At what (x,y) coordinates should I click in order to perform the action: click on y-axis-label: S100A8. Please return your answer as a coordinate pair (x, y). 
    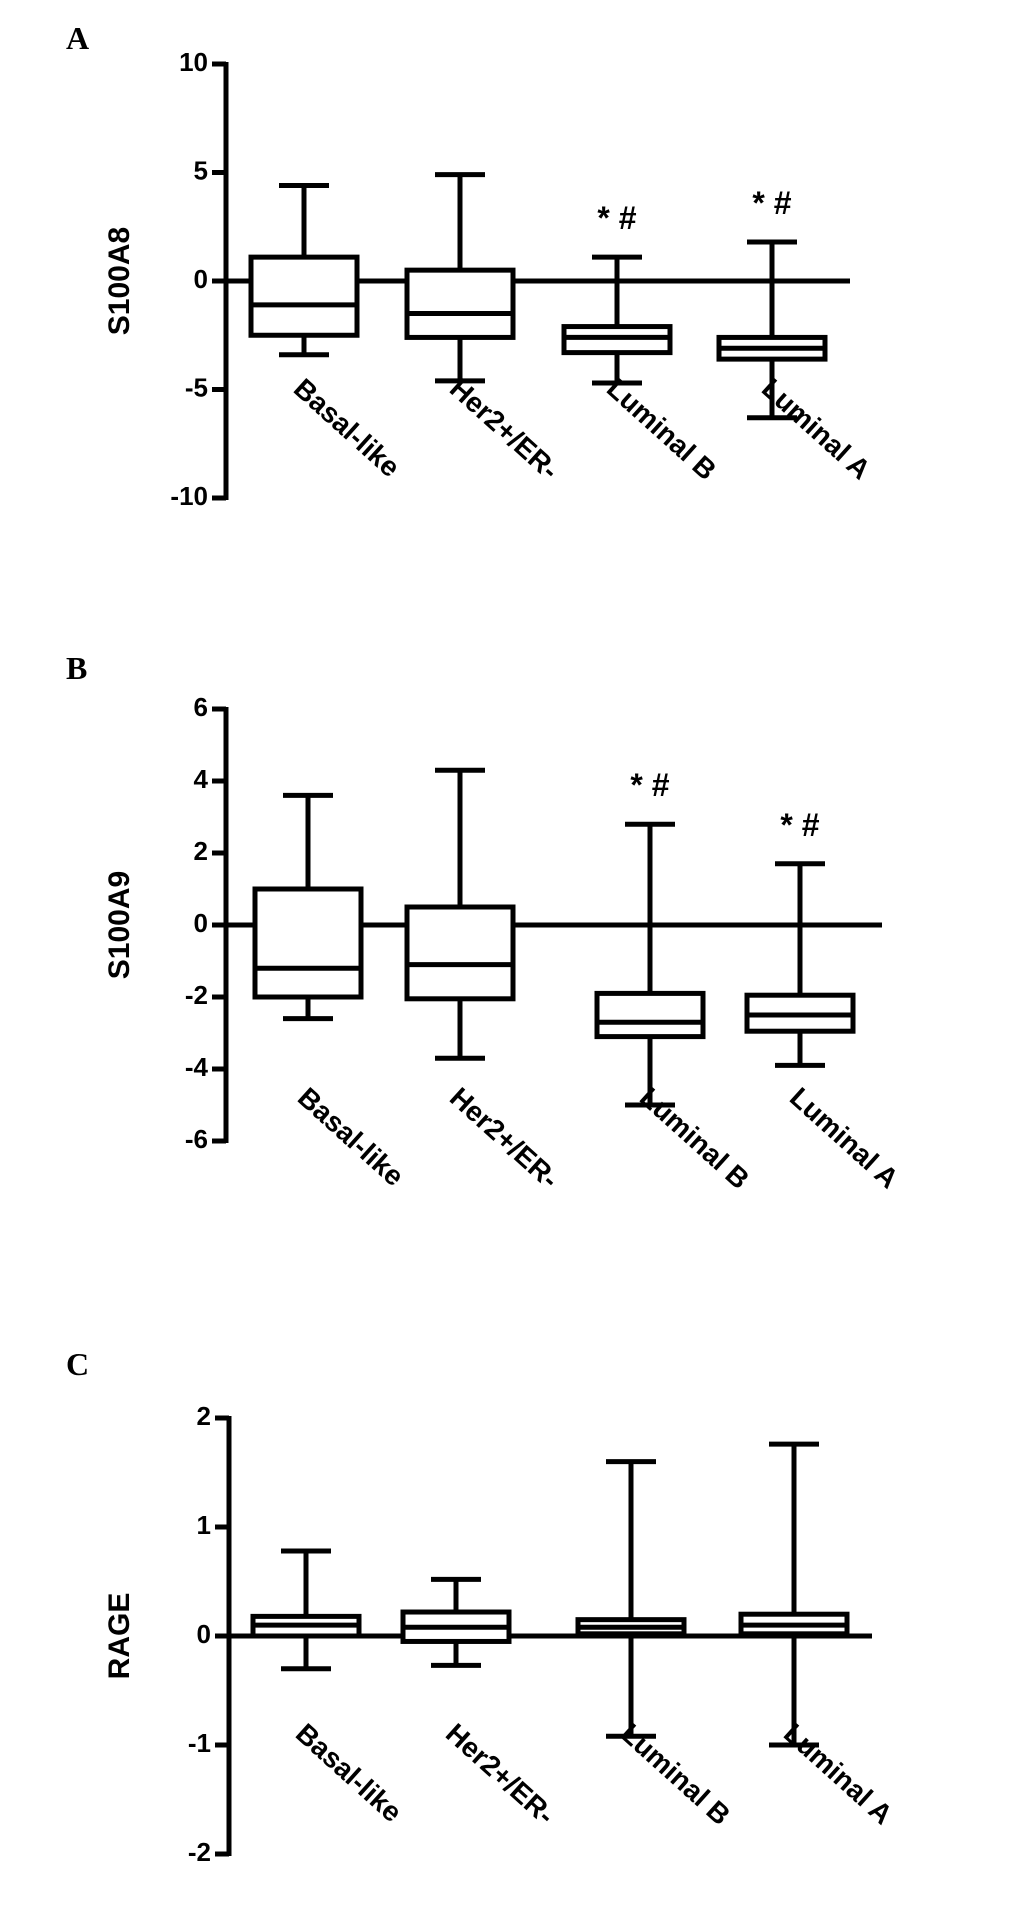
    Looking at the image, I should click on (119, 281).